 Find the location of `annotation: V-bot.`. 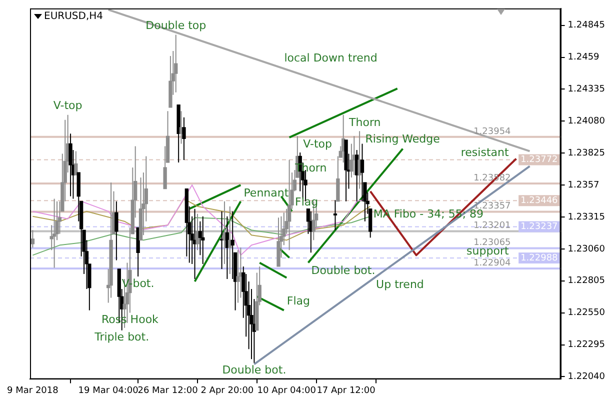

annotation: V-bot. is located at coordinates (138, 283).